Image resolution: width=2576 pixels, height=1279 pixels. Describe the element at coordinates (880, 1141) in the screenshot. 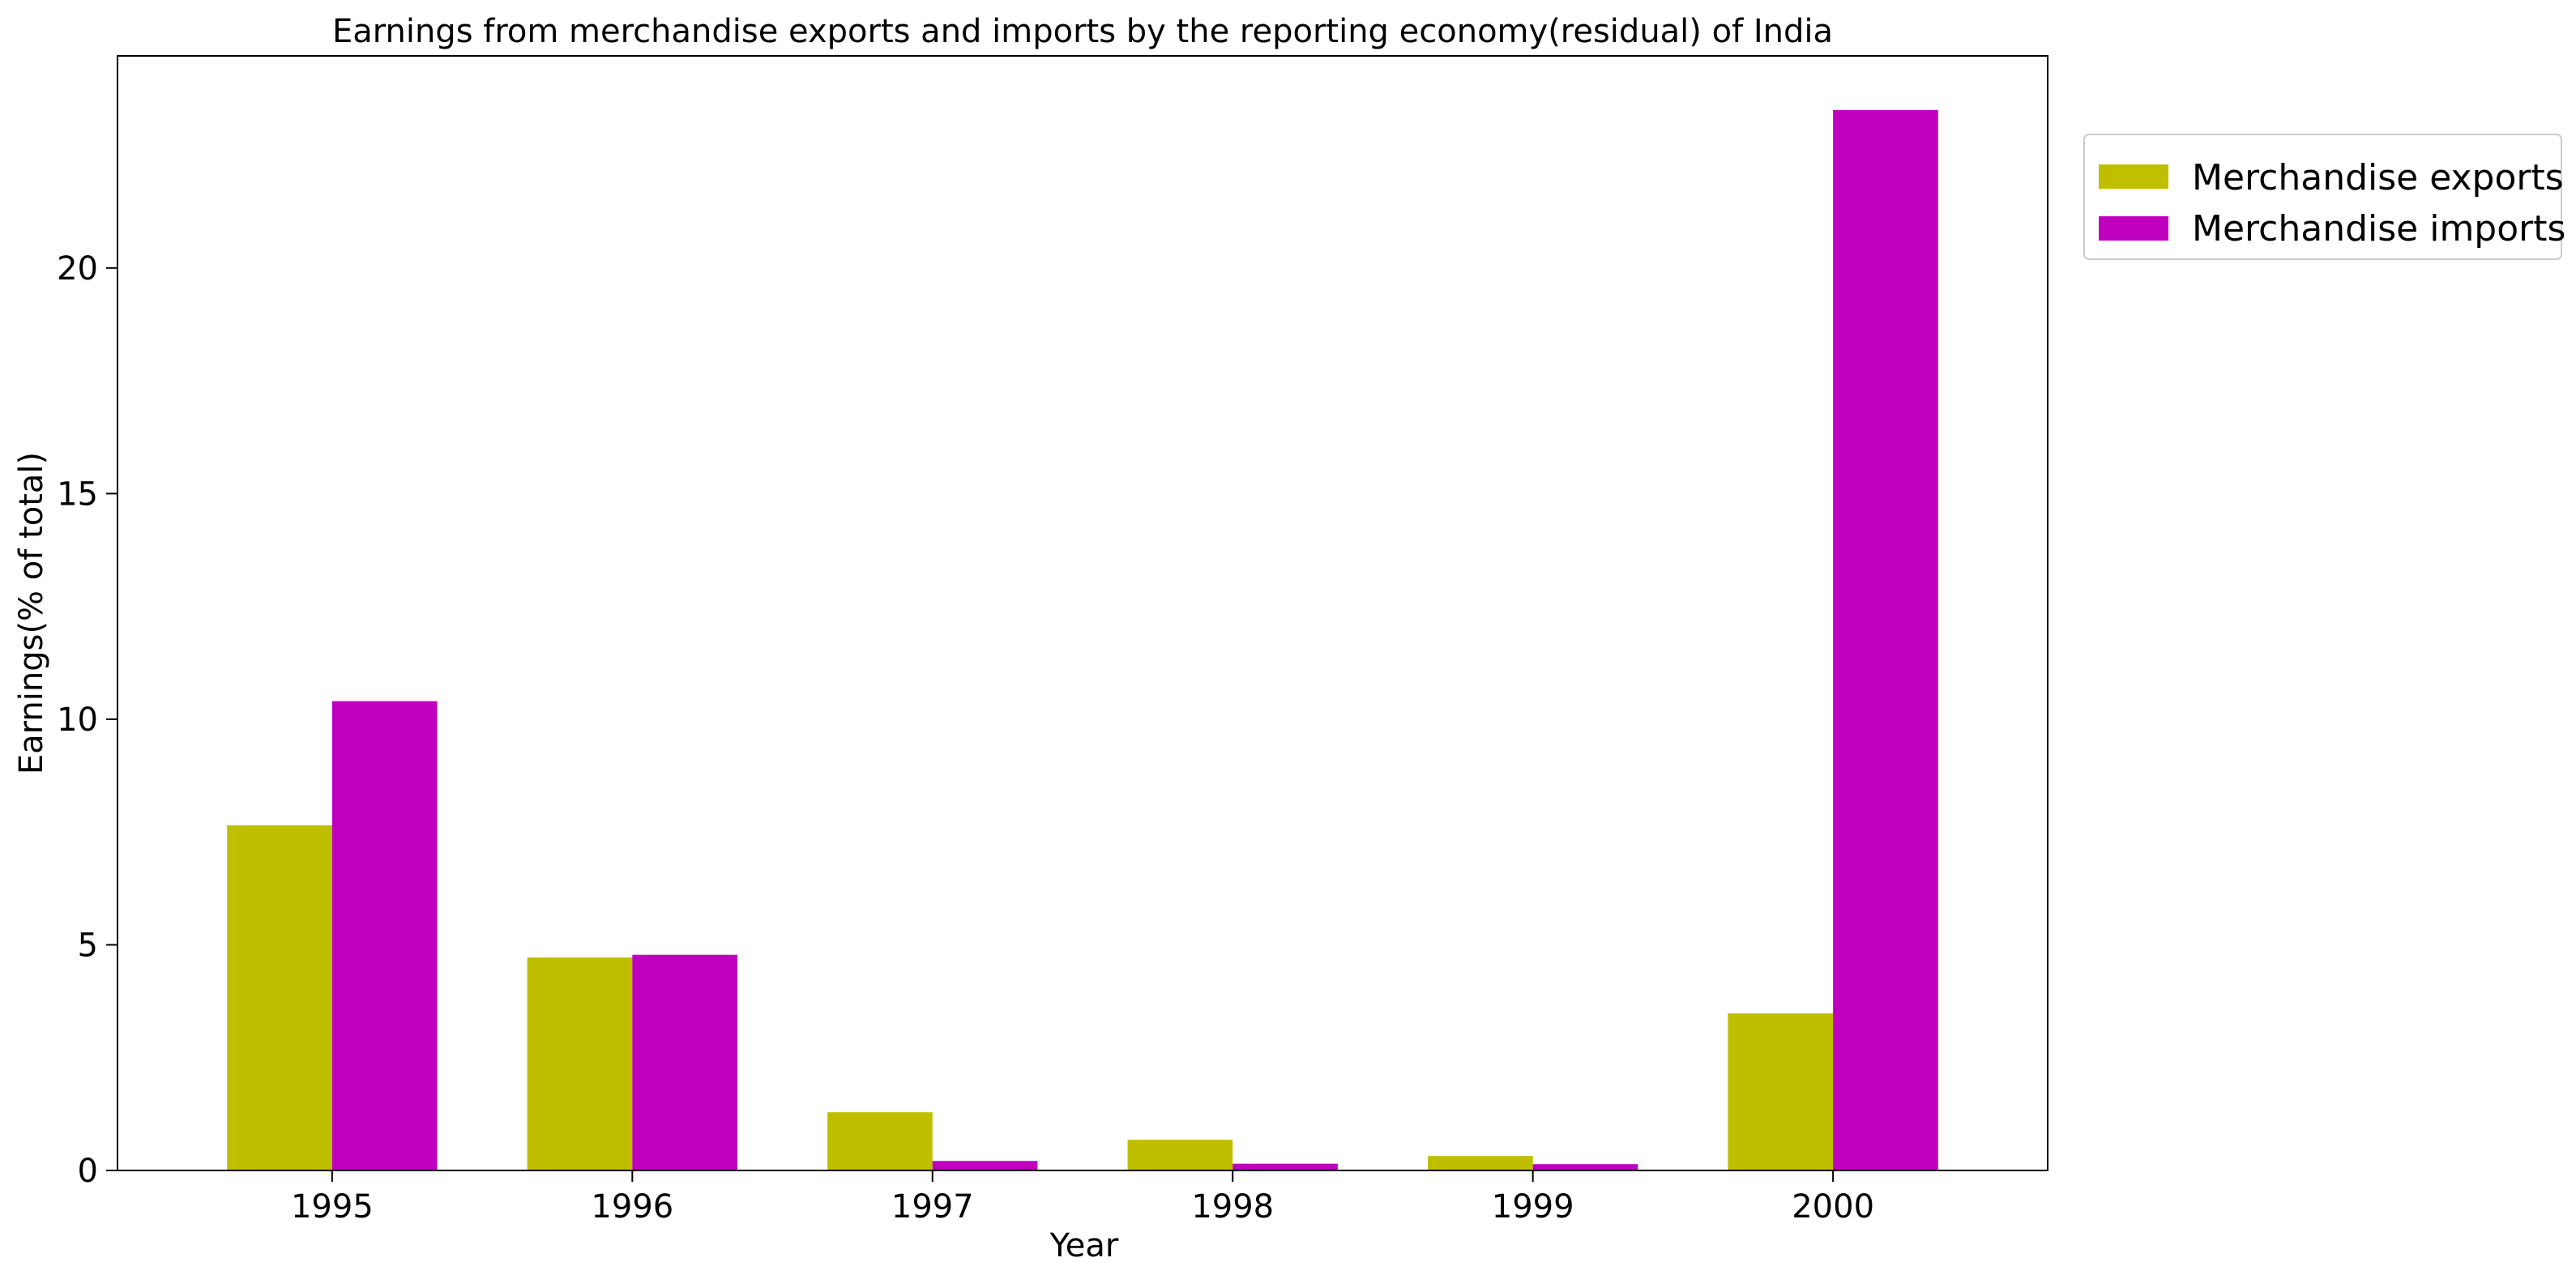

I see `bar-merchandise-exports-1997` at that location.